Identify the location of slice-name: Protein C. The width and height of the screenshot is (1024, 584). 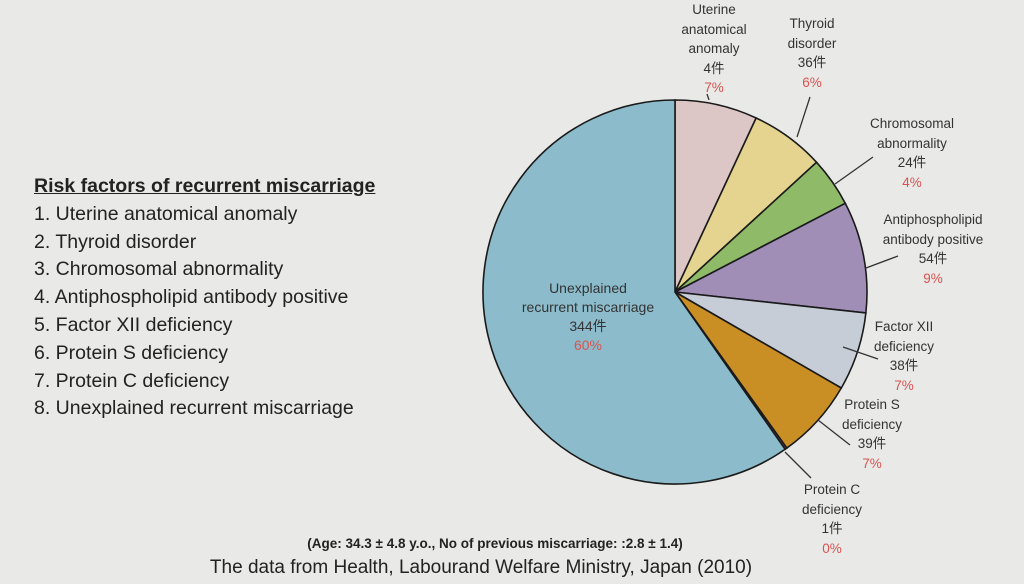
(832, 489).